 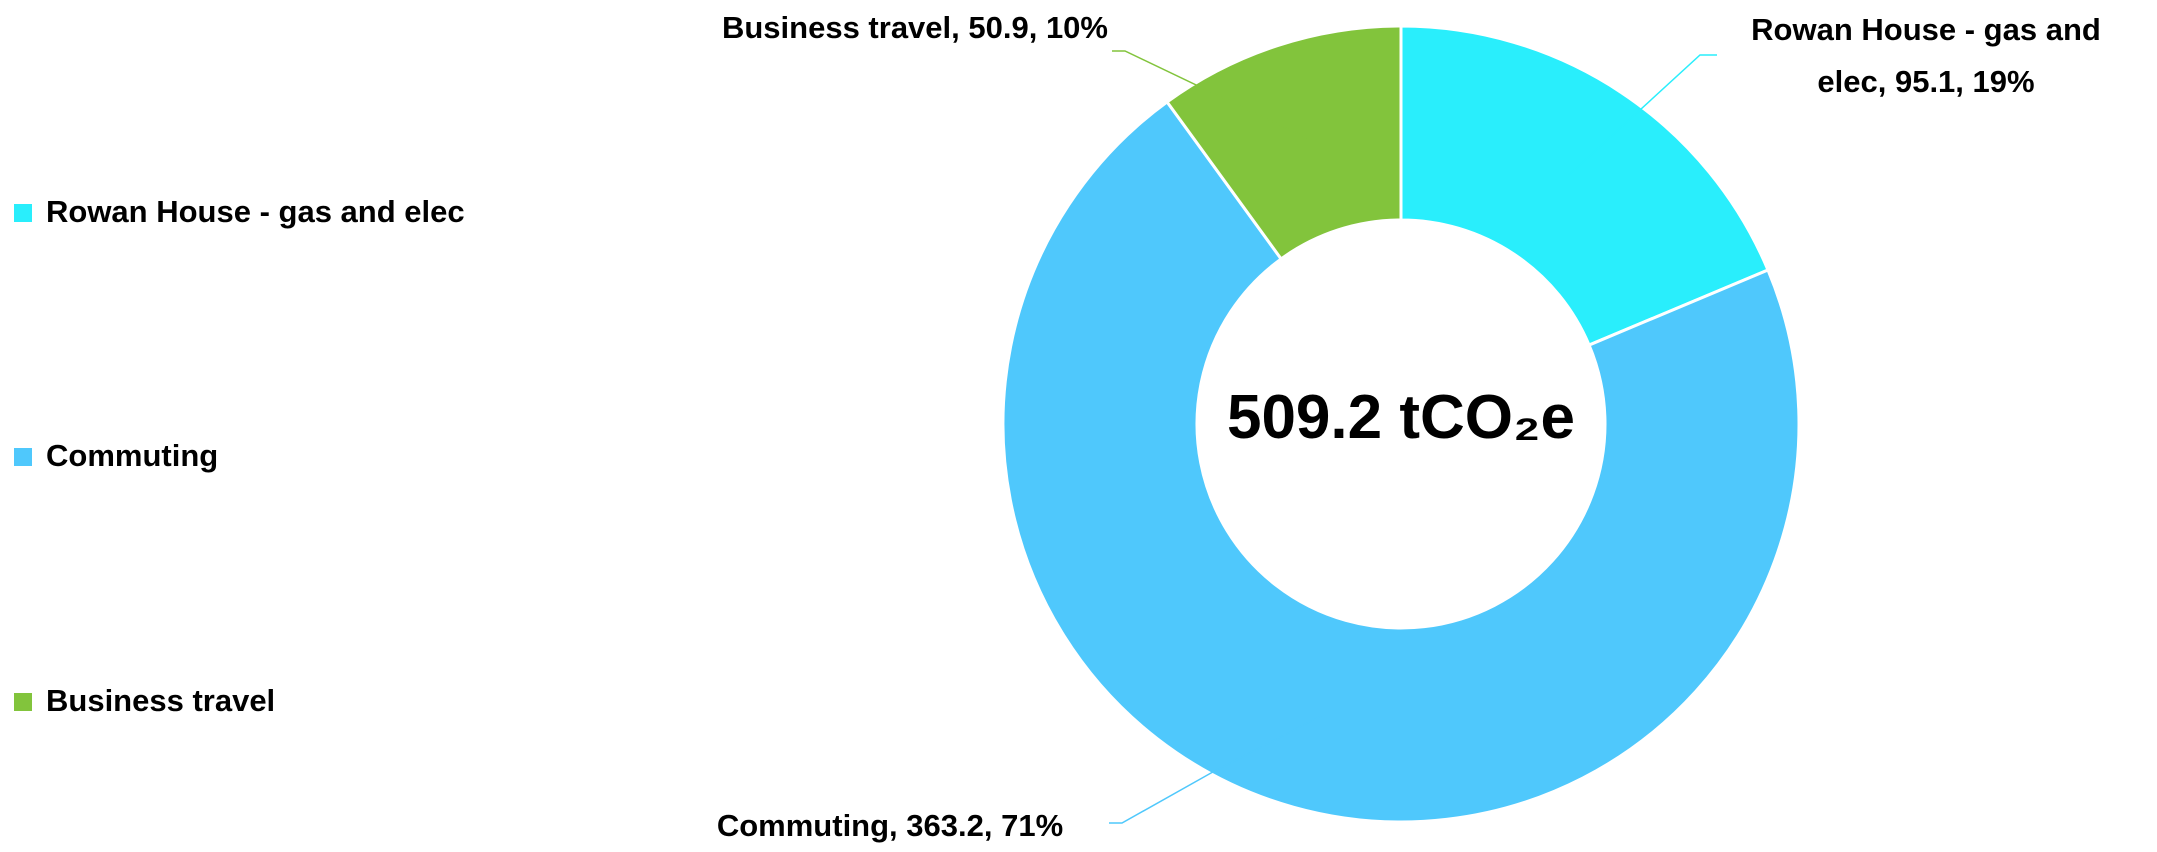 What do you see at coordinates (161, 700) in the screenshot?
I see `legend-label: Business travel` at bounding box center [161, 700].